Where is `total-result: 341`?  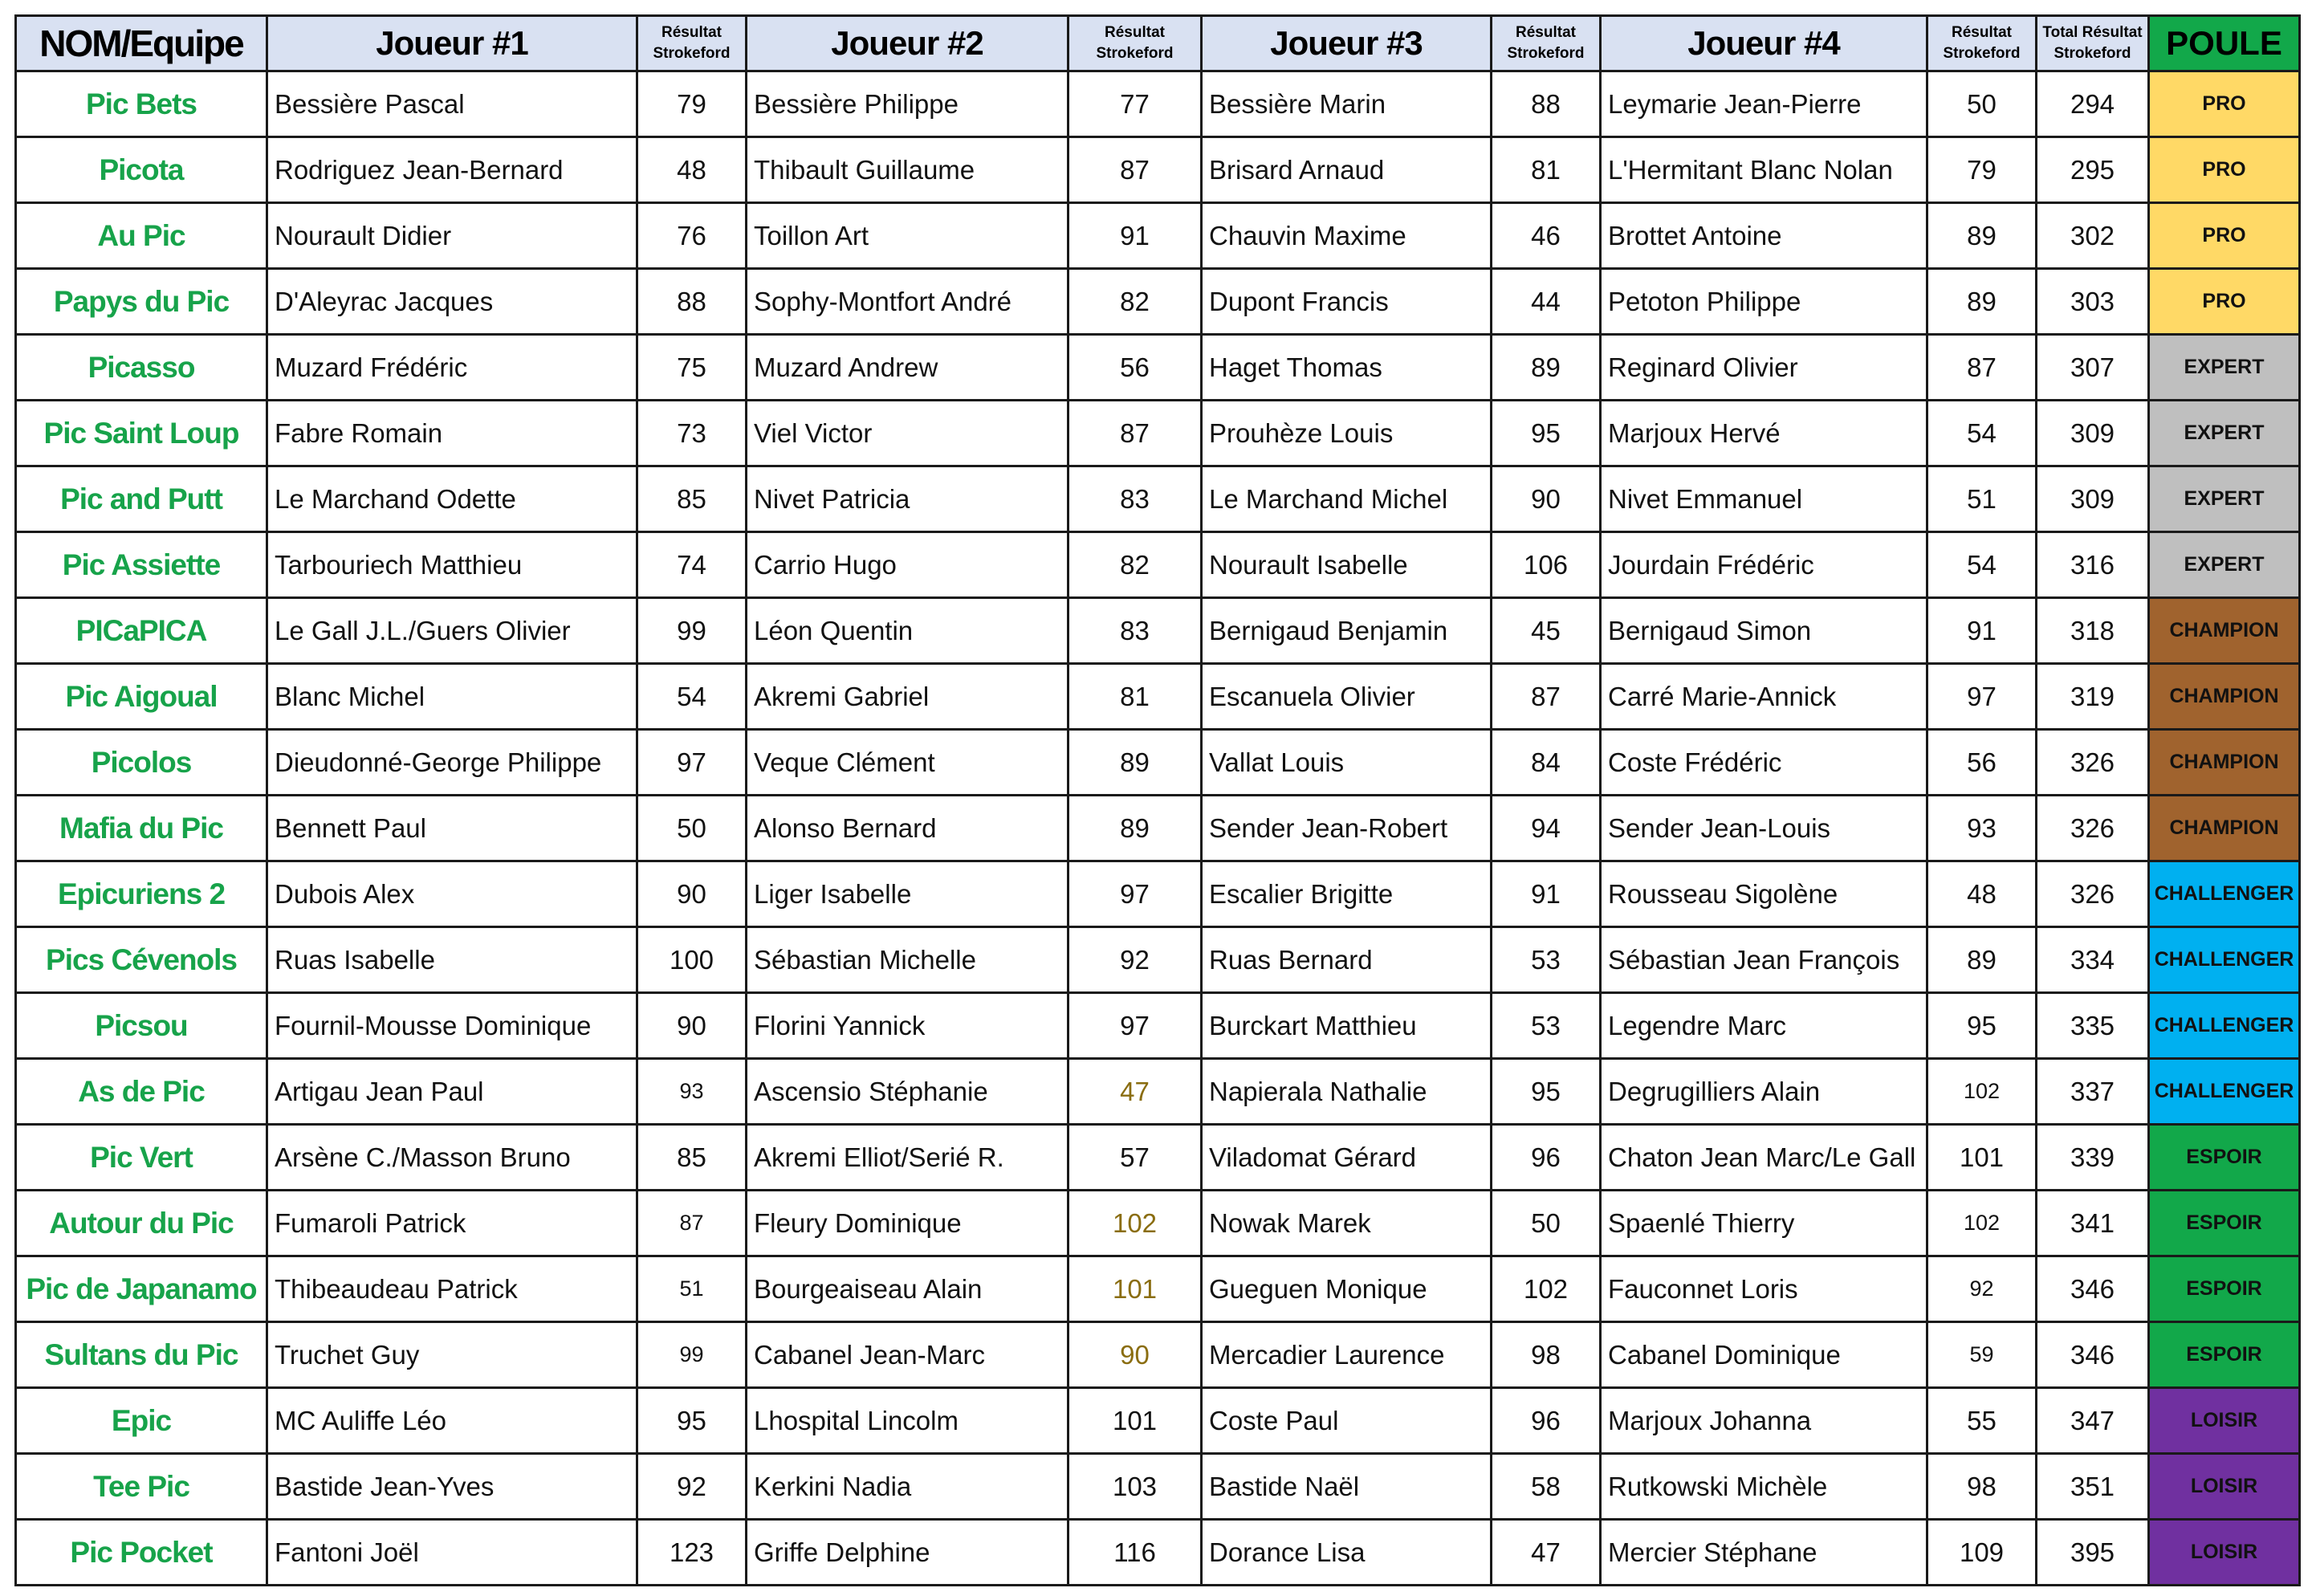 total-result: 341 is located at coordinates (2092, 1223).